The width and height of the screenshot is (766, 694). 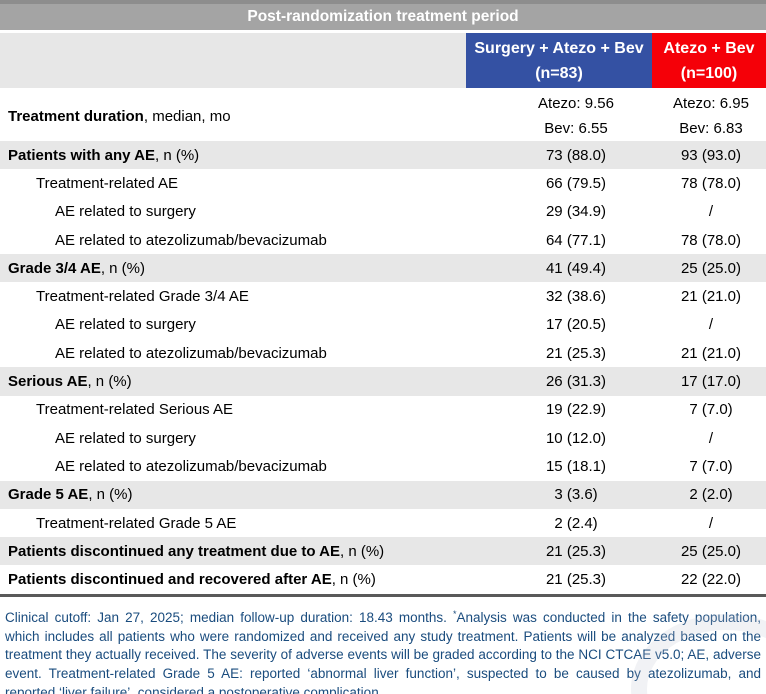 I want to click on table-row: Serious AE, n (%) 26 (31.3) 17 (17.0), so click(x=383, y=381).